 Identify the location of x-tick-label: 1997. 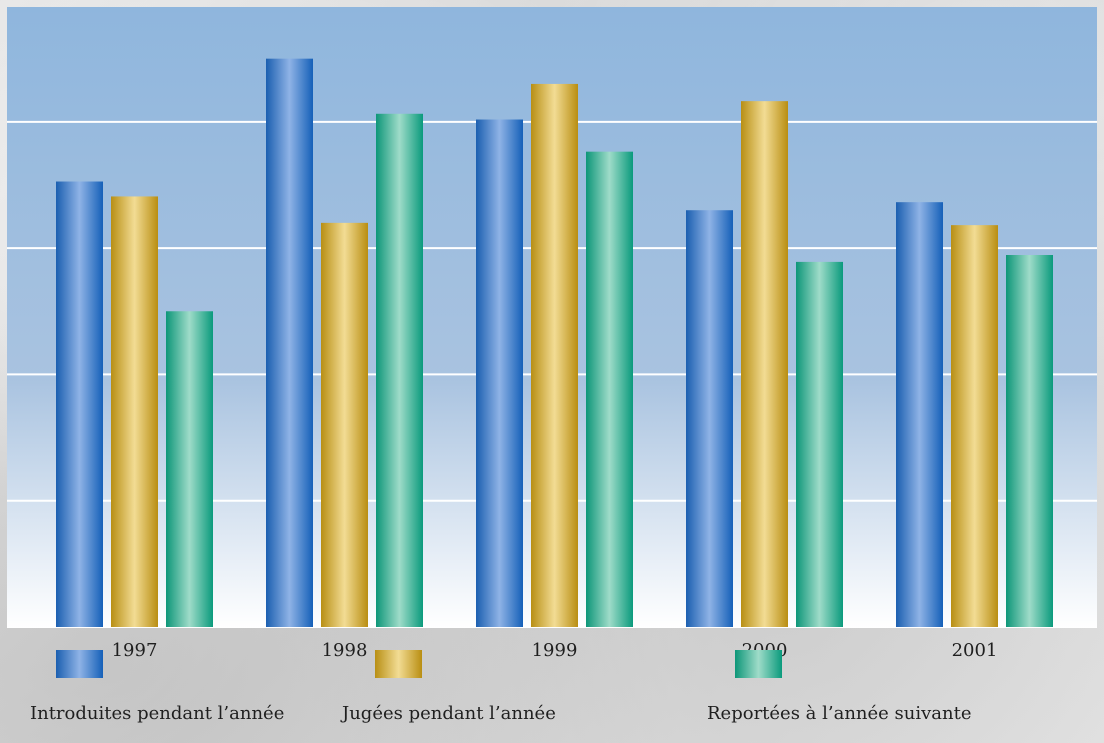
(135, 650).